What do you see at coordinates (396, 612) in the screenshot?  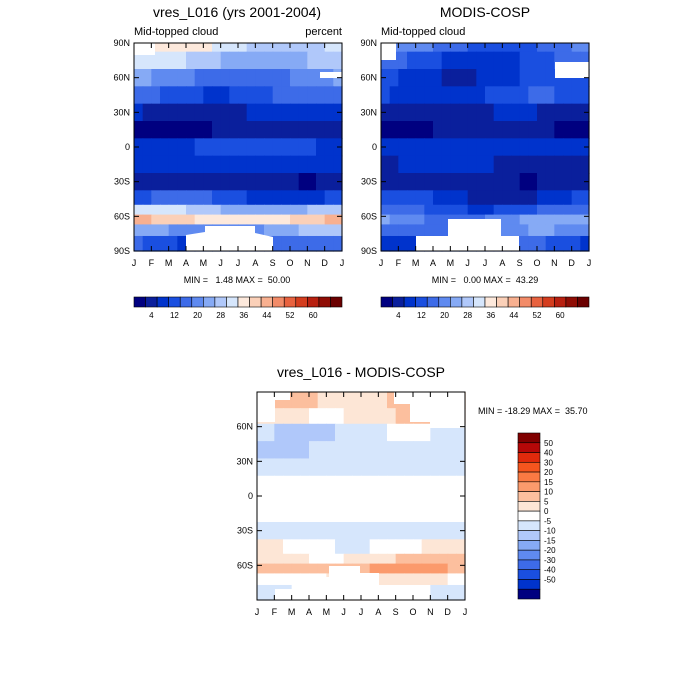 I see `x-tick-label: S` at bounding box center [396, 612].